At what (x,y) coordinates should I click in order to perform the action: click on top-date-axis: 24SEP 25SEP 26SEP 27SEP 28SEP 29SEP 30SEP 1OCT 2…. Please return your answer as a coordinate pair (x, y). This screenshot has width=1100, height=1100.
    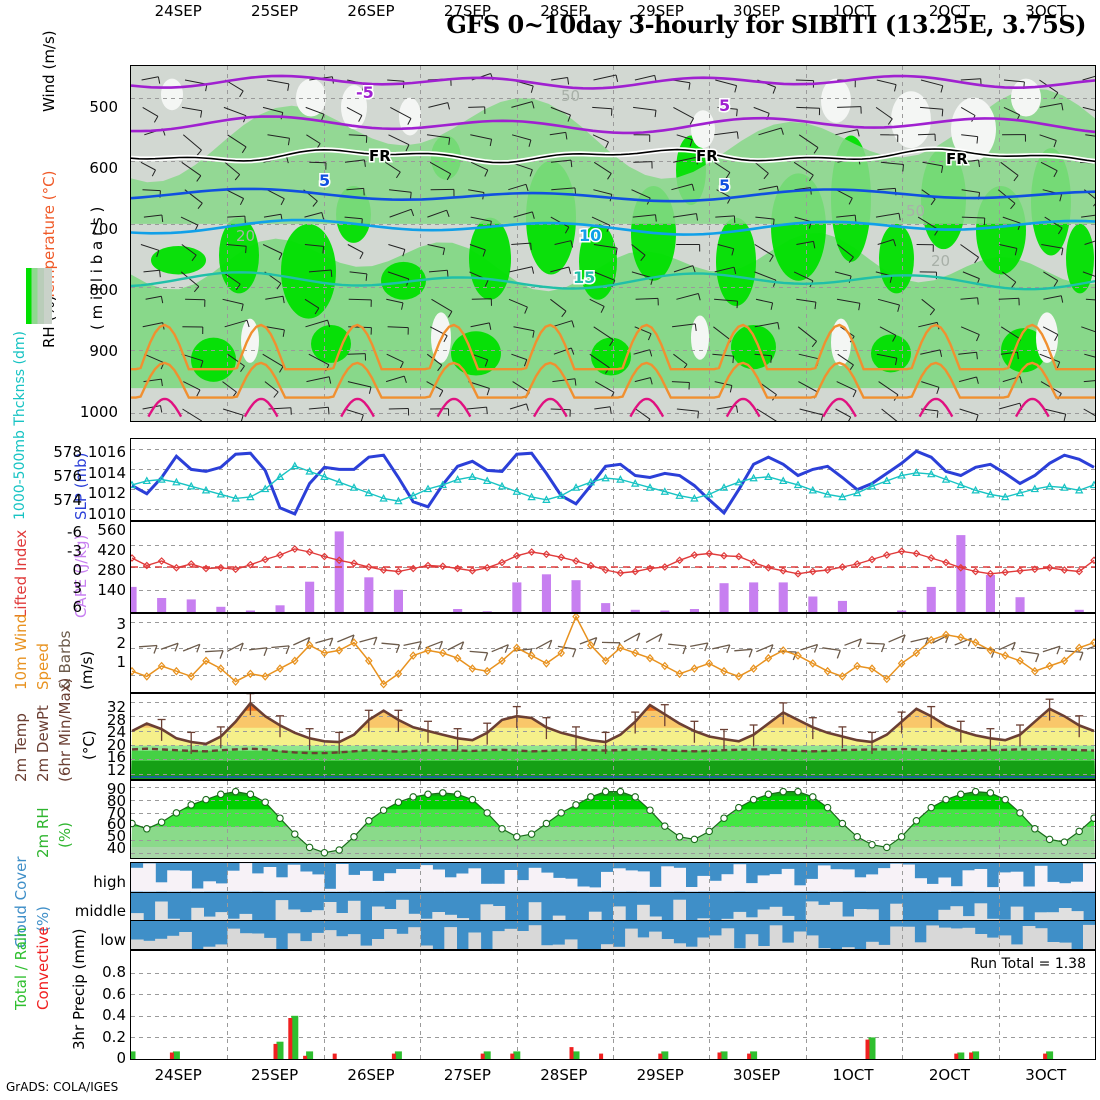
    Looking at the image, I should click on (613, 11).